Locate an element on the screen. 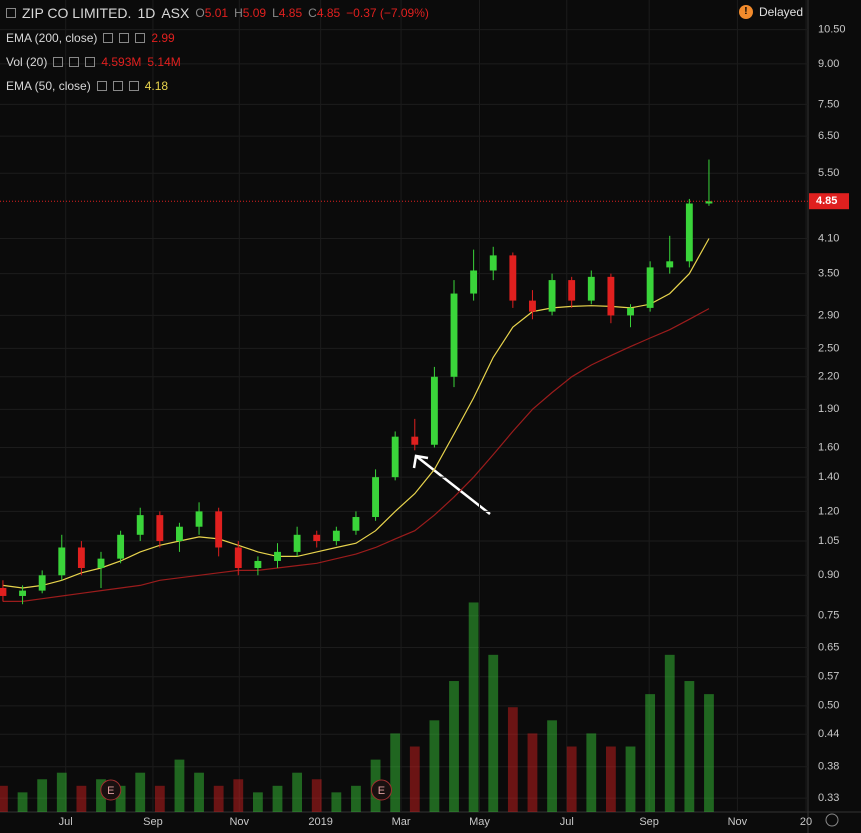  ohlc-value: 5.09 is located at coordinates (254, 13).